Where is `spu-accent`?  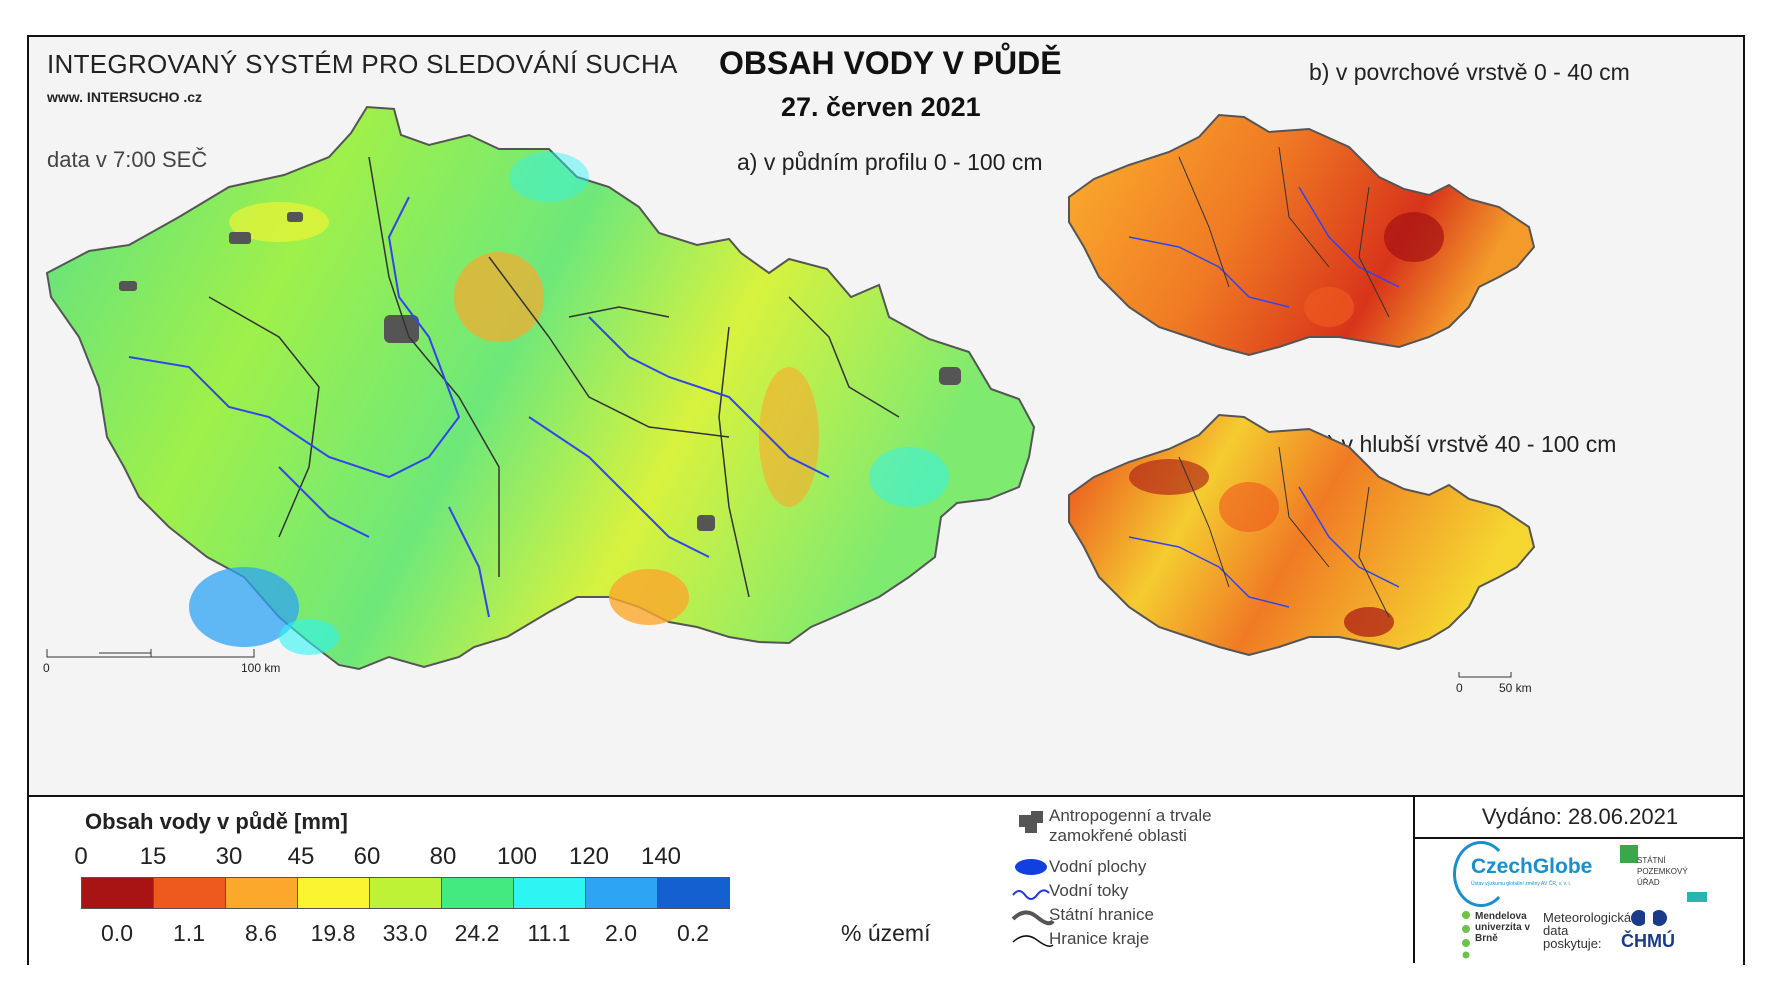 spu-accent is located at coordinates (1697, 897).